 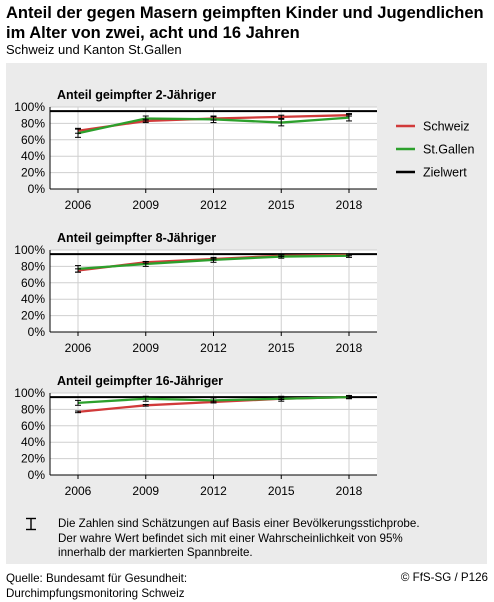 What do you see at coordinates (140, 381) in the screenshot?
I see `chart-title: Anteil geimpfter 16-Jähriger` at bounding box center [140, 381].